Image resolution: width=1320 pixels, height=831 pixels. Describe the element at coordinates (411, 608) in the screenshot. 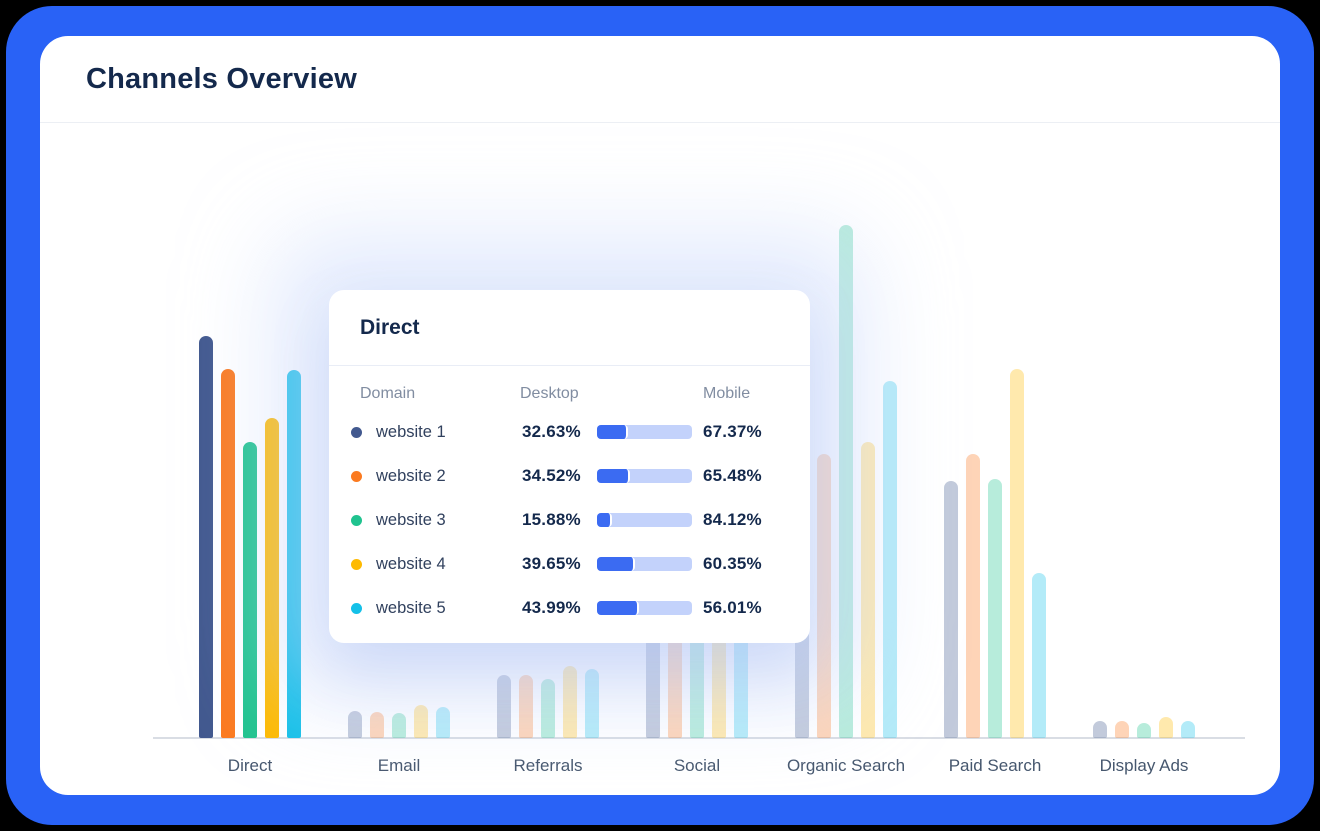

I see `site-name: website 5` at that location.